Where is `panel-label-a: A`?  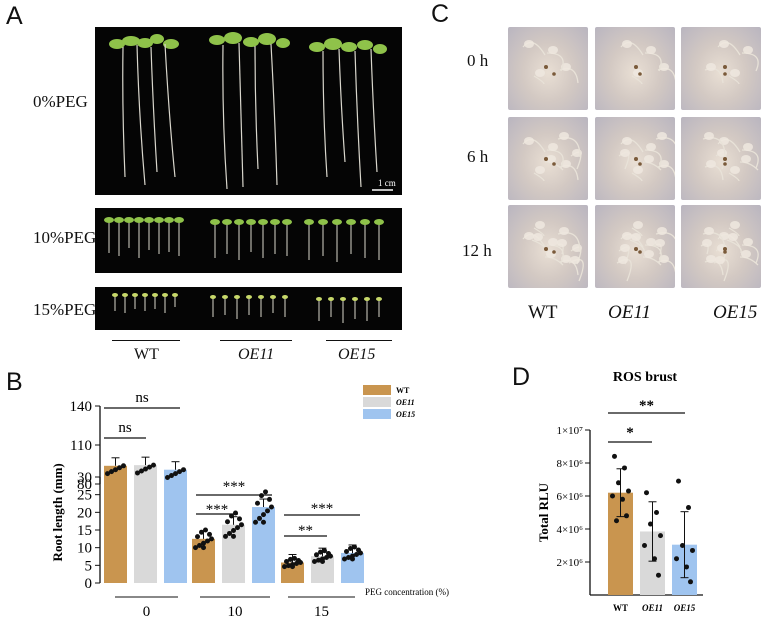
panel-label-a: A is located at coordinates (14, 16).